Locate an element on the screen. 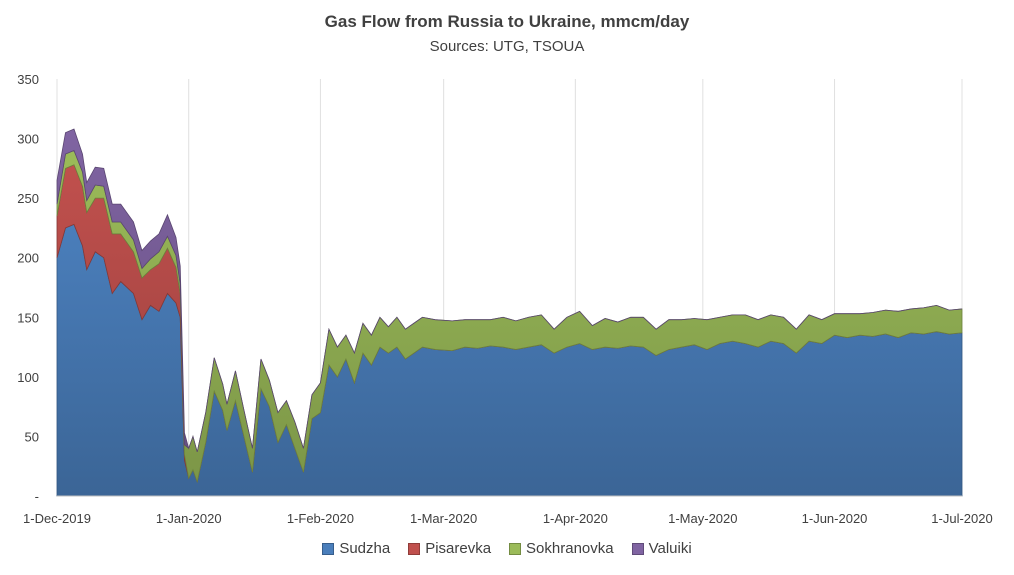 The width and height of the screenshot is (1014, 575). legend-label: Valuiki is located at coordinates (670, 548).